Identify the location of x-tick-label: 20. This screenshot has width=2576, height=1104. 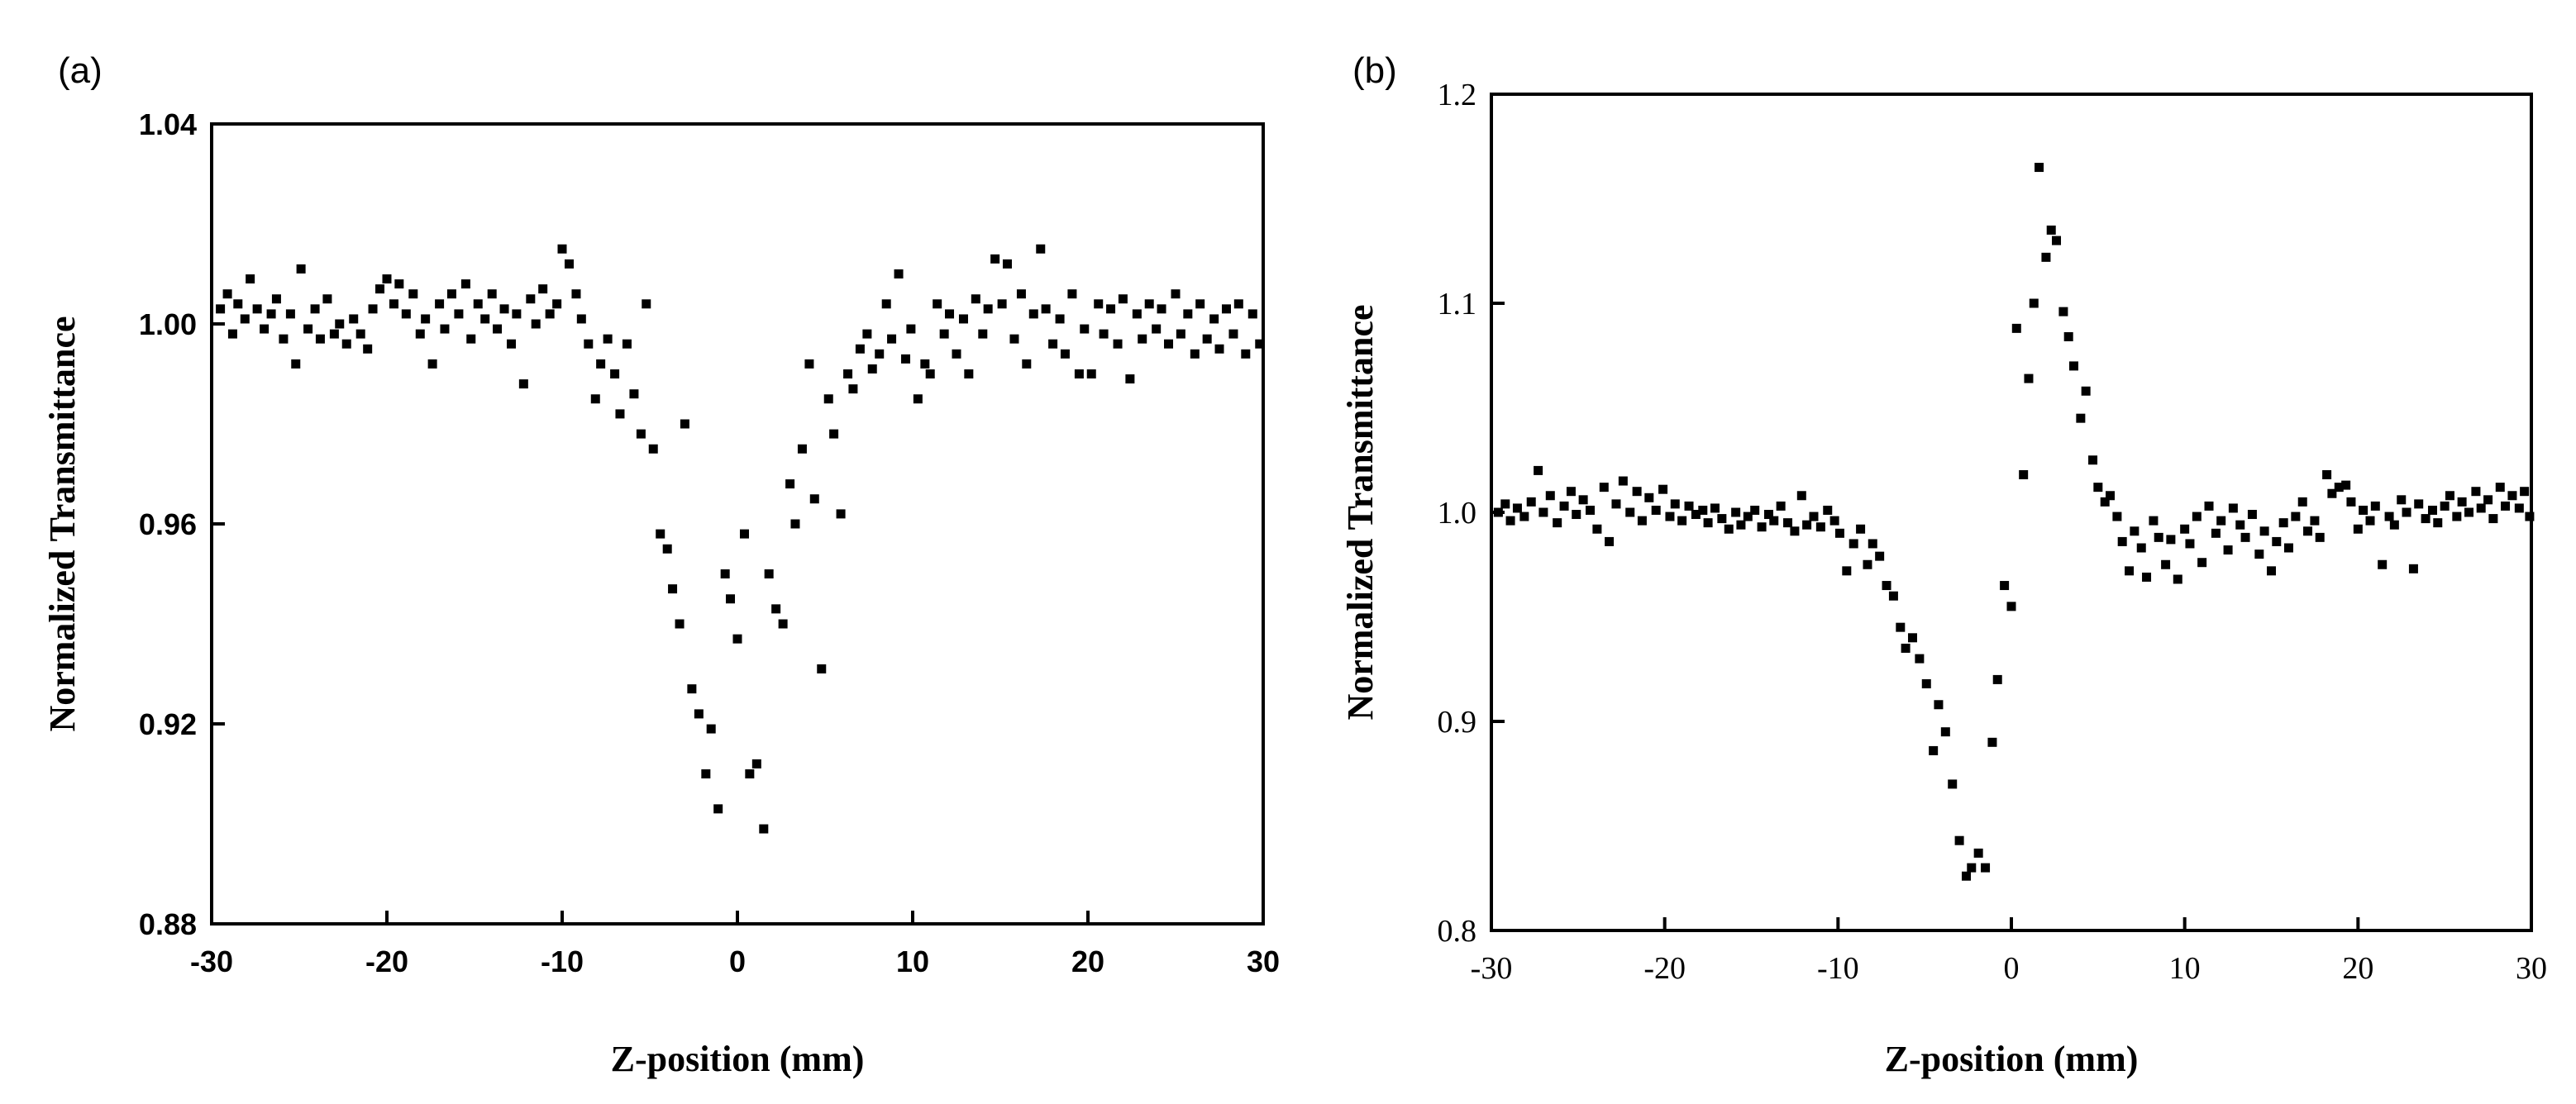
(1087, 961).